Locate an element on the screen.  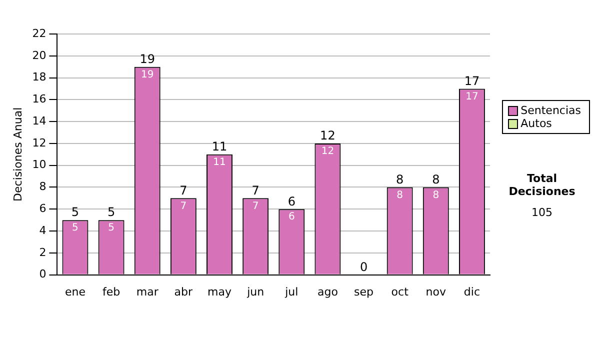
x-tick-label: may is located at coordinates (220, 291).